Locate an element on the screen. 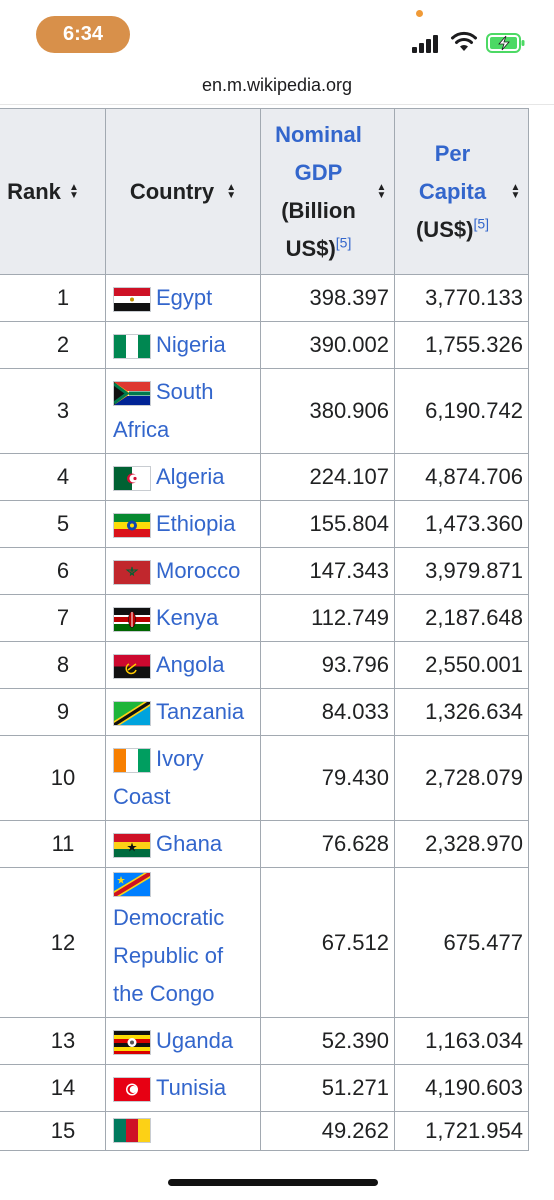  rank-cell: 11 is located at coordinates (53, 844).